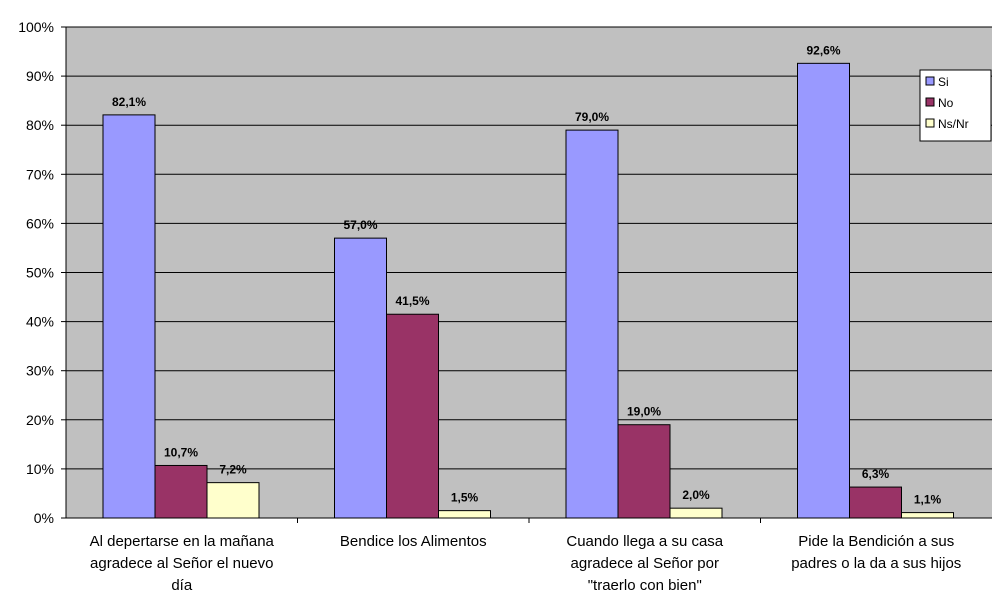 This screenshot has height=594, width=1003. Describe the element at coordinates (644, 412) in the screenshot. I see `data-label: 19,0%` at that location.